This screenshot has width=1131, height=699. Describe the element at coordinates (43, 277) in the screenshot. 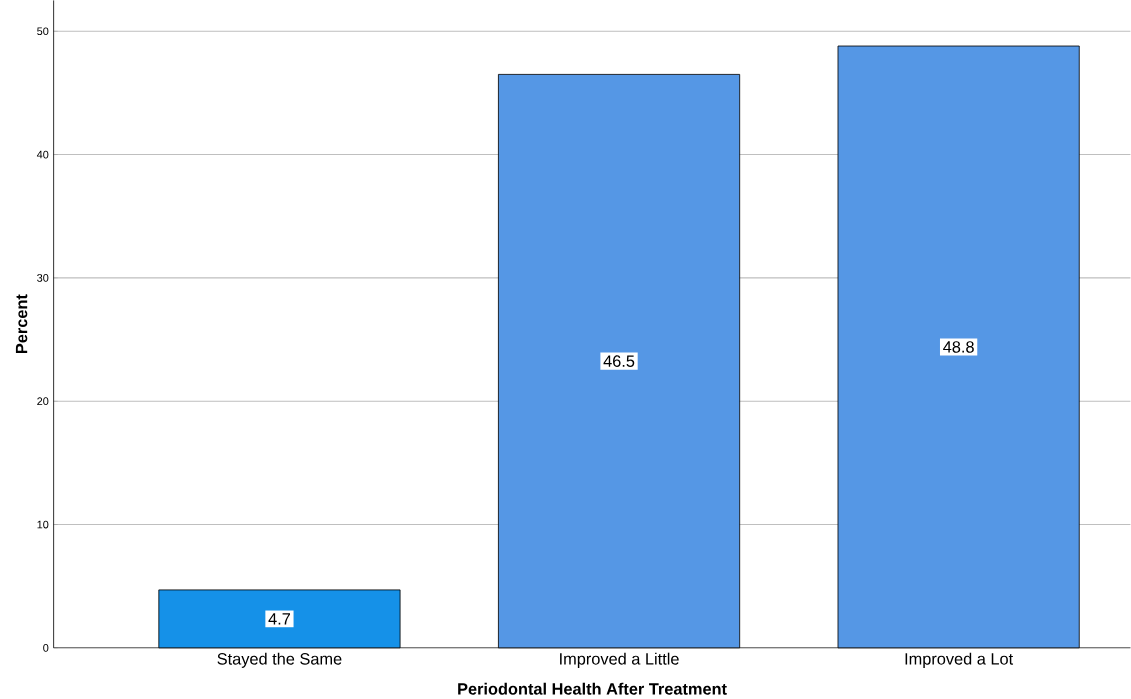

I see `y-tick-label: 30` at that location.